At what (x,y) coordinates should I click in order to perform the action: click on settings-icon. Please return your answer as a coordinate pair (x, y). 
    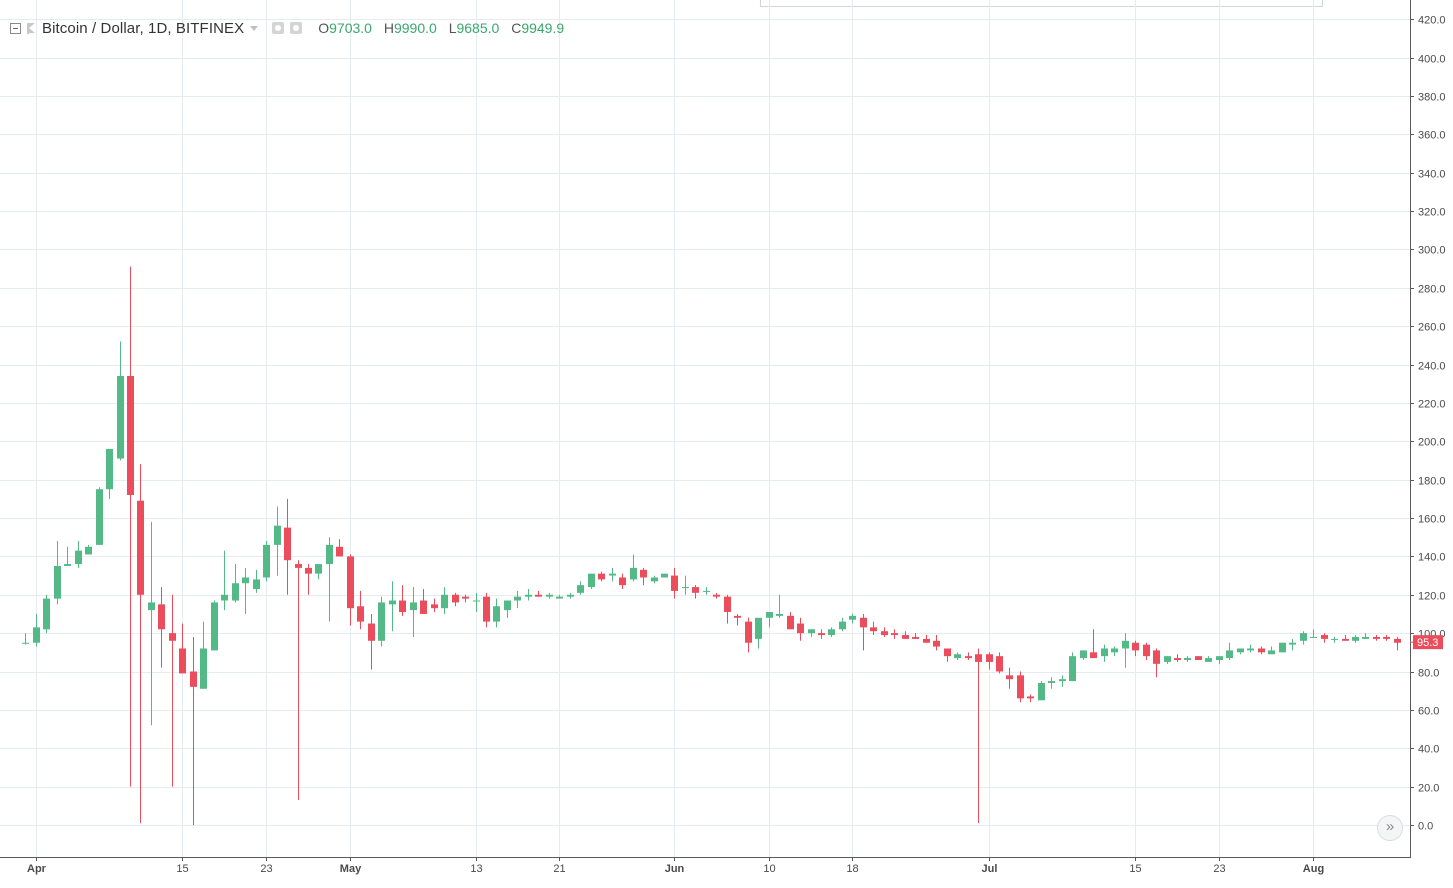
    Looking at the image, I should click on (296, 28).